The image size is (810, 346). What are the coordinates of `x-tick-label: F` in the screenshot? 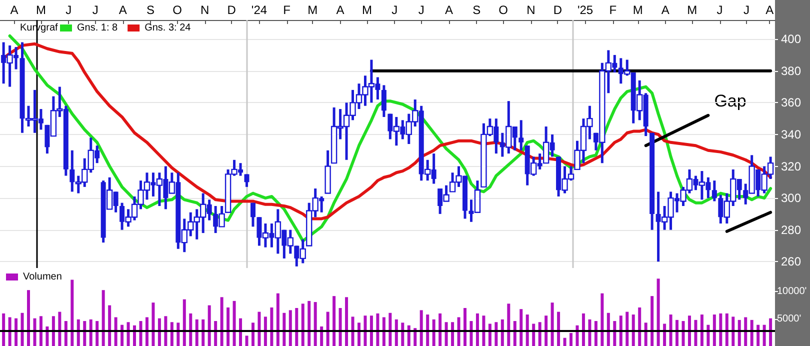 It's located at (287, 10).